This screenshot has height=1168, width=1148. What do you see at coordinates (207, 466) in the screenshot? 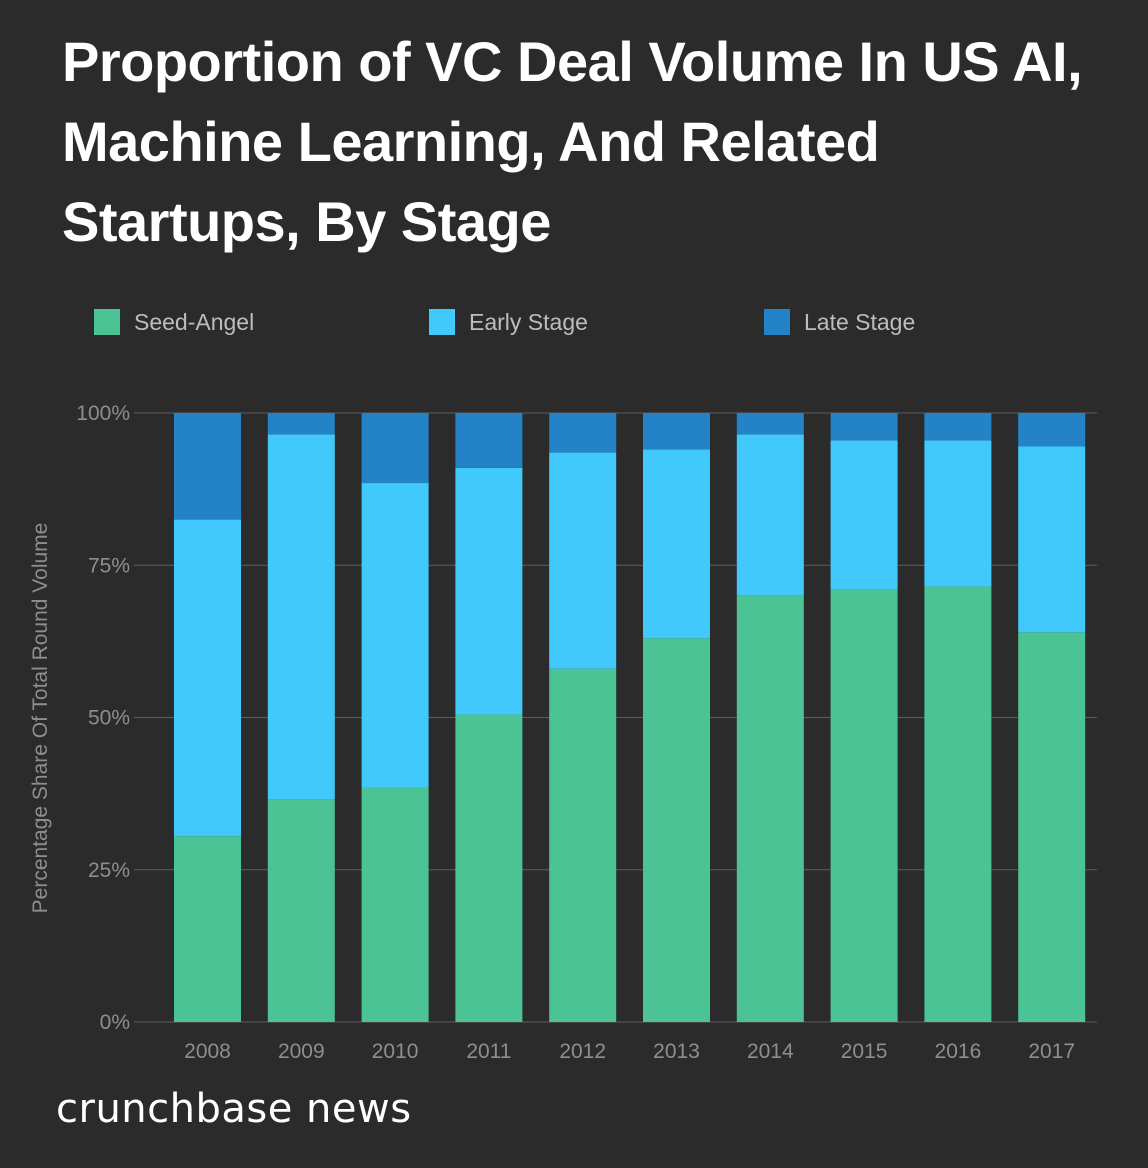
I see `bar-2008-late-stage` at bounding box center [207, 466].